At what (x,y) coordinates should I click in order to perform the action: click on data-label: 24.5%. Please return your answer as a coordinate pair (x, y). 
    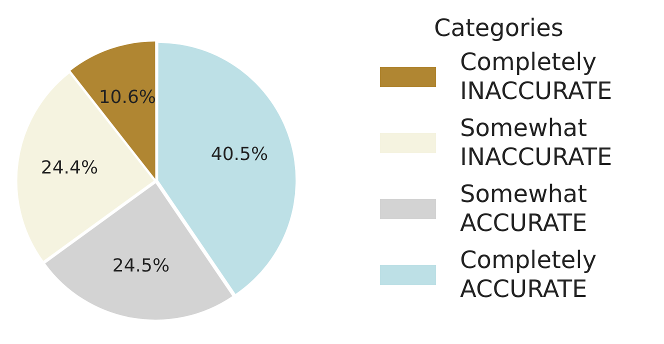
    Looking at the image, I should click on (141, 266).